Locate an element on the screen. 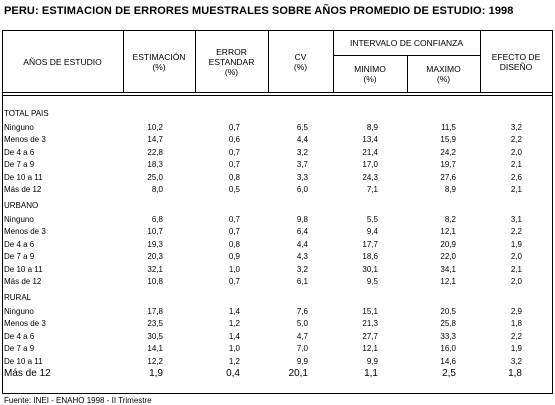  cell: 27,7 is located at coordinates (370, 336).